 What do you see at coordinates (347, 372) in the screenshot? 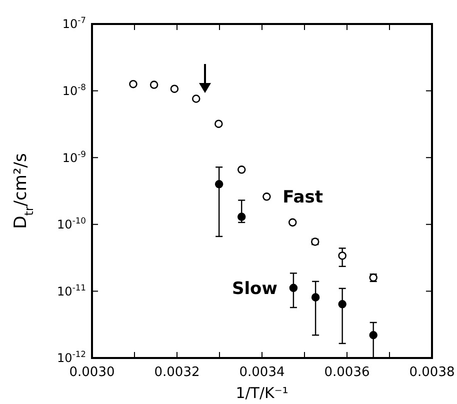
I see `x-tick-label: 0.0036` at bounding box center [347, 372].